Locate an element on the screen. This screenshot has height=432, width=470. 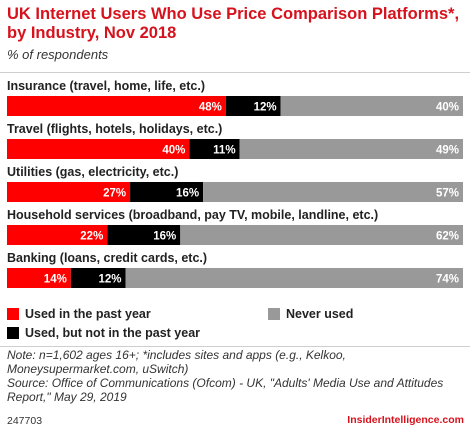
legend-item-never-used: Never used is located at coordinates (310, 314).